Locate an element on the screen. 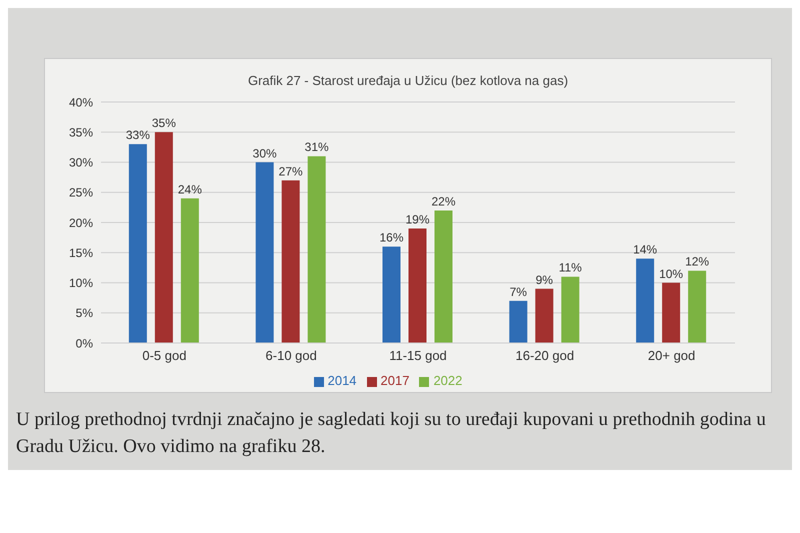 Image resolution: width=800 pixels, height=533 pixels. text: U prilog prethodnoj tvrdnji značajno je sagledati koji su to uređaji kupovani u prethodnih godina u Gradu Užicu. Ovo vidimo na grafiku 28. is located at coordinates (391, 433).